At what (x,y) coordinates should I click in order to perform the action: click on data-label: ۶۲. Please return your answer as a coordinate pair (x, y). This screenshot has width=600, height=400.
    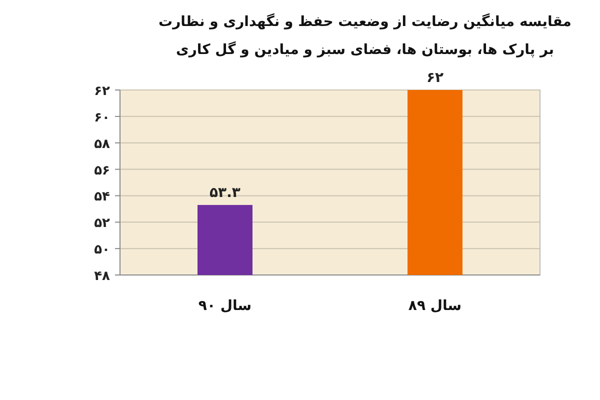
    Looking at the image, I should click on (435, 78).